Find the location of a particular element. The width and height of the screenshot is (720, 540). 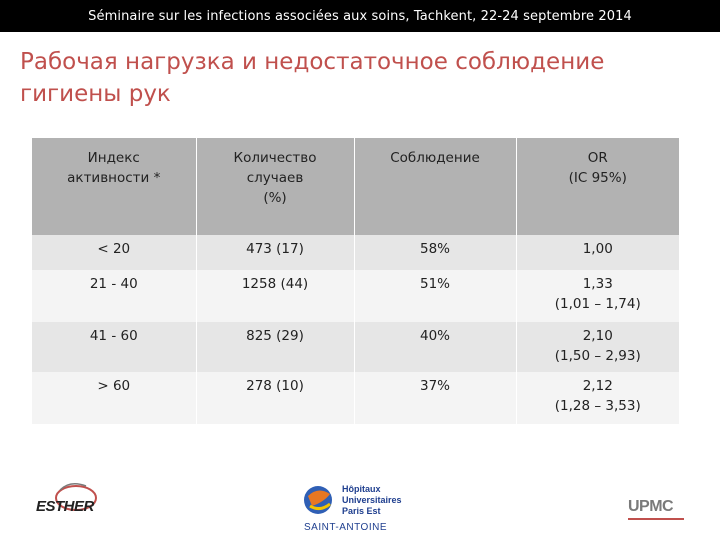

column-header-activity-index: Индекс активности * is located at coordinates (114, 186).